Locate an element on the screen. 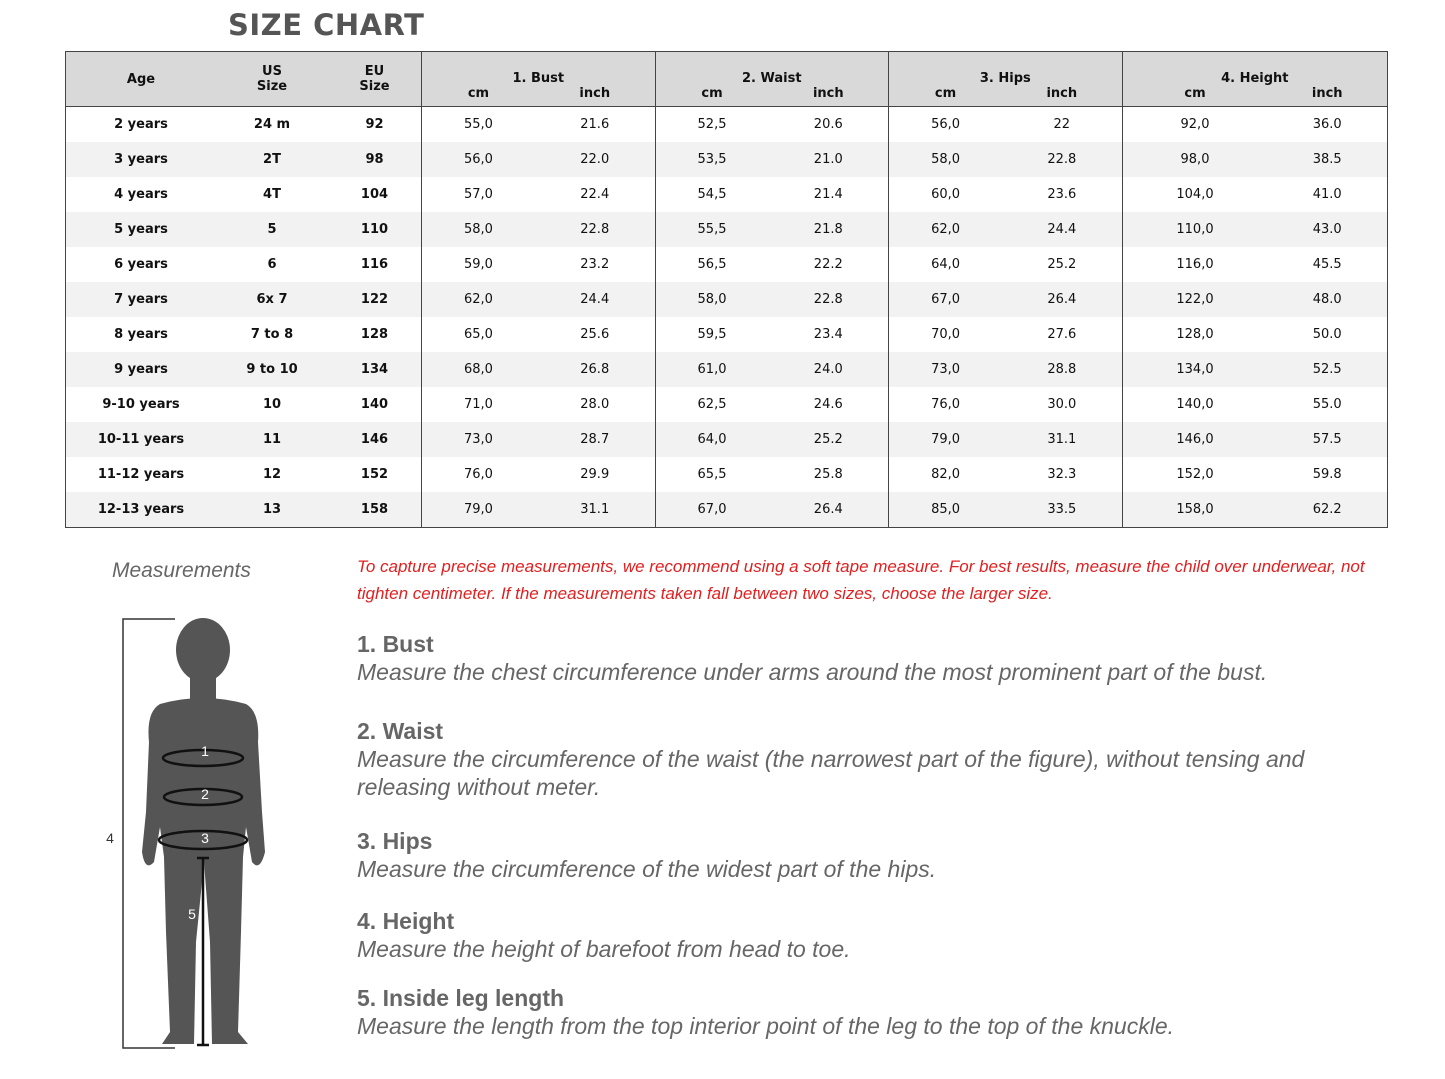  table-cell: 158 is located at coordinates (375, 510).